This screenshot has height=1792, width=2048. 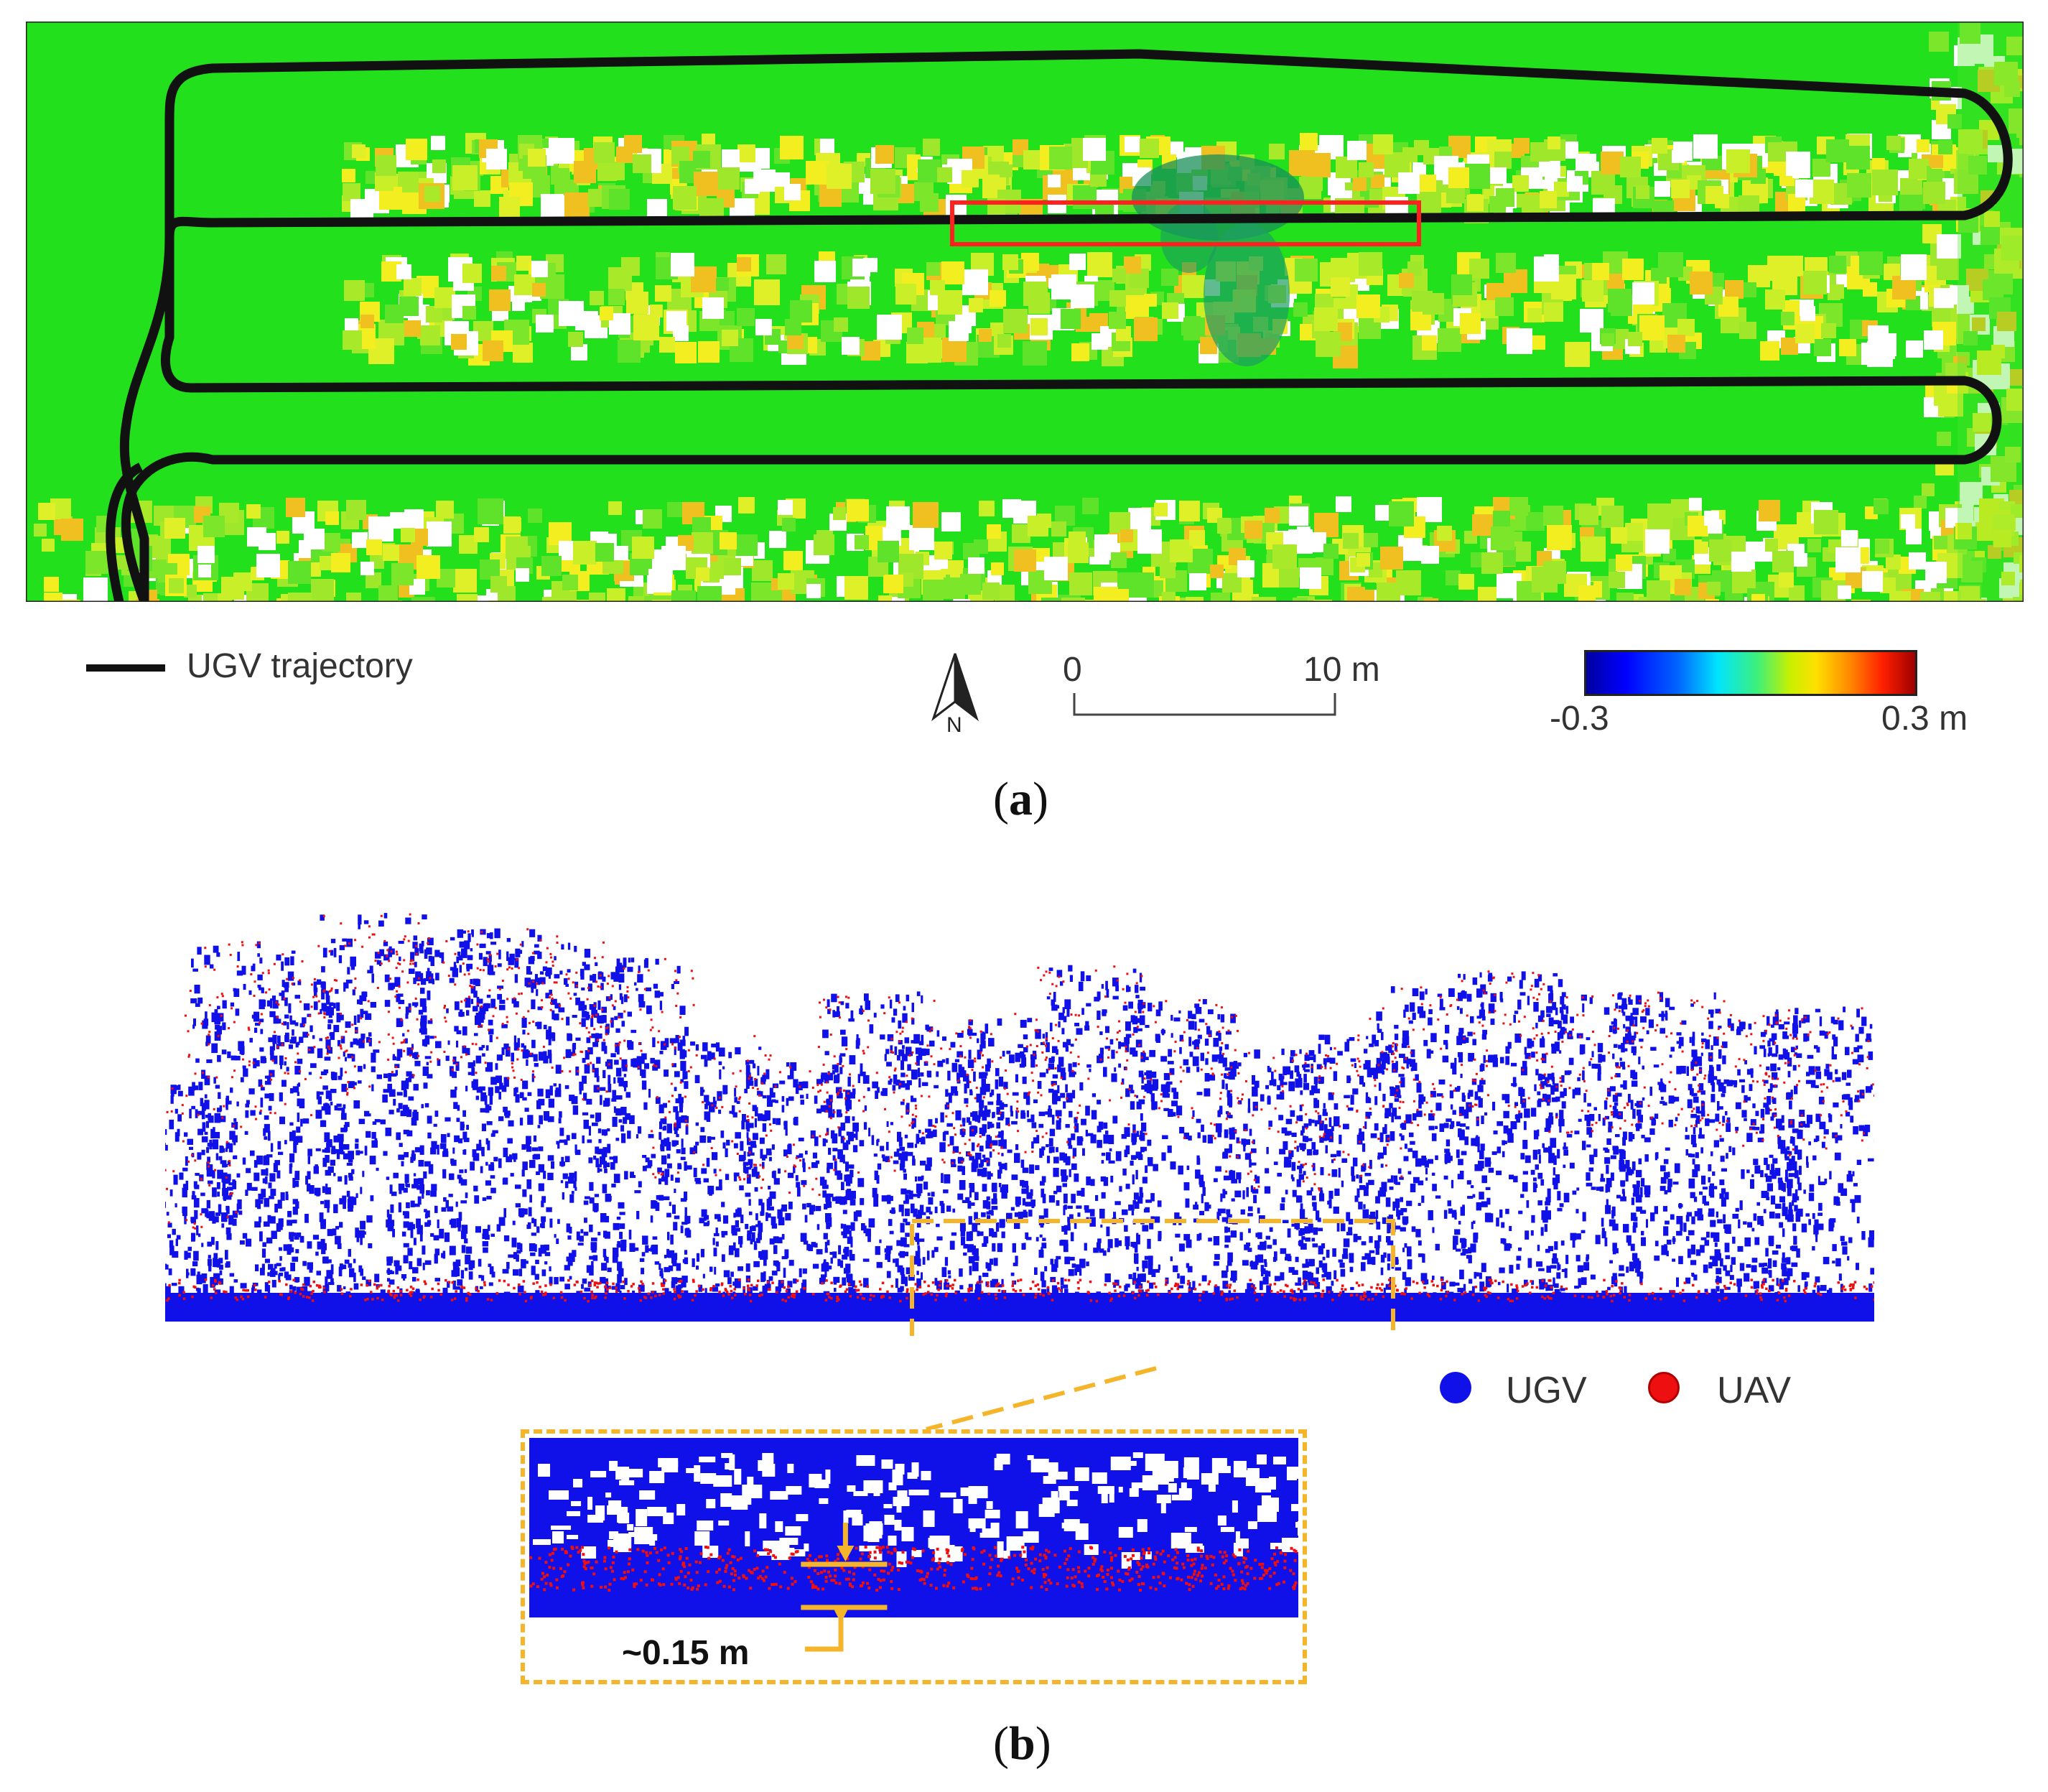 I want to click on caption-b: (b), so click(x=1022, y=1743).